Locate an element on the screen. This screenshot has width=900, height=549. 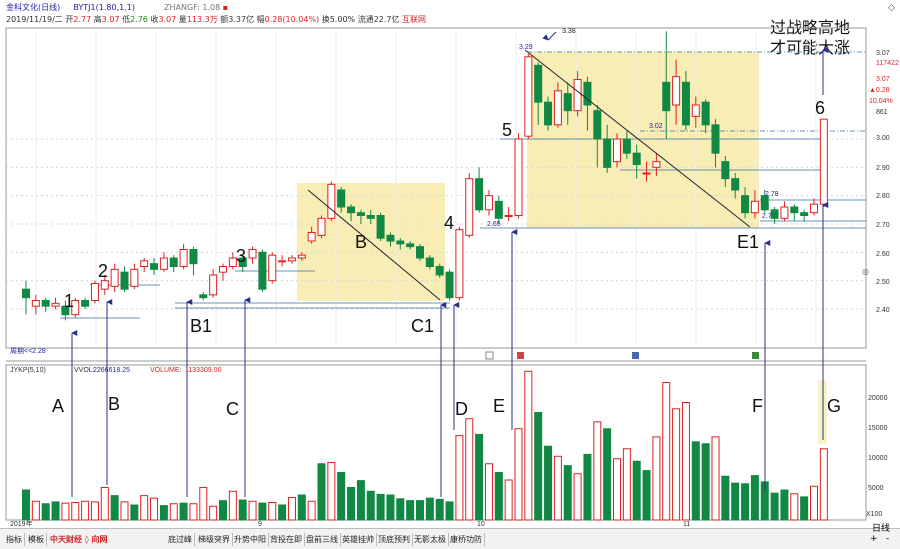
vol-indicator: JYKP(5,10) is located at coordinates (28, 370).